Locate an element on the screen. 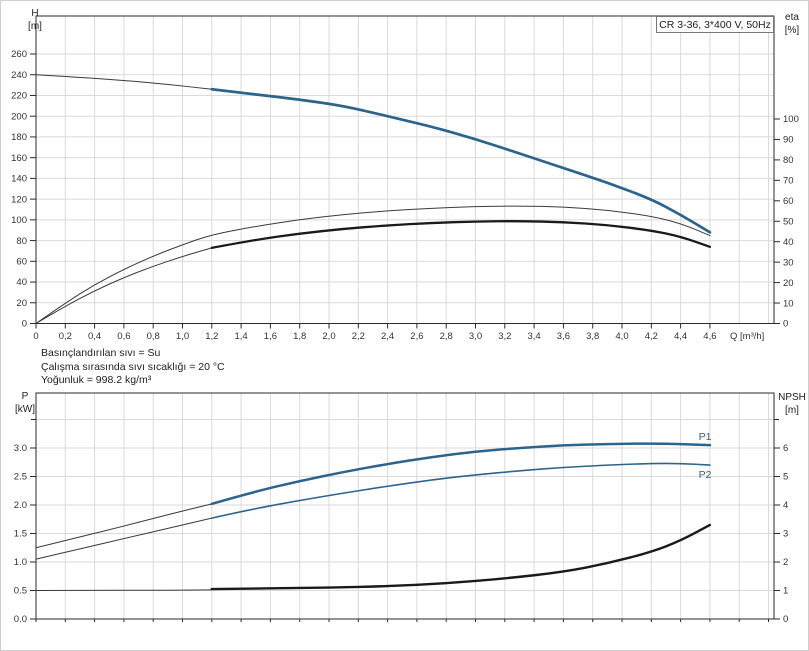  svg-text: 3,6 is located at coordinates (563, 336).